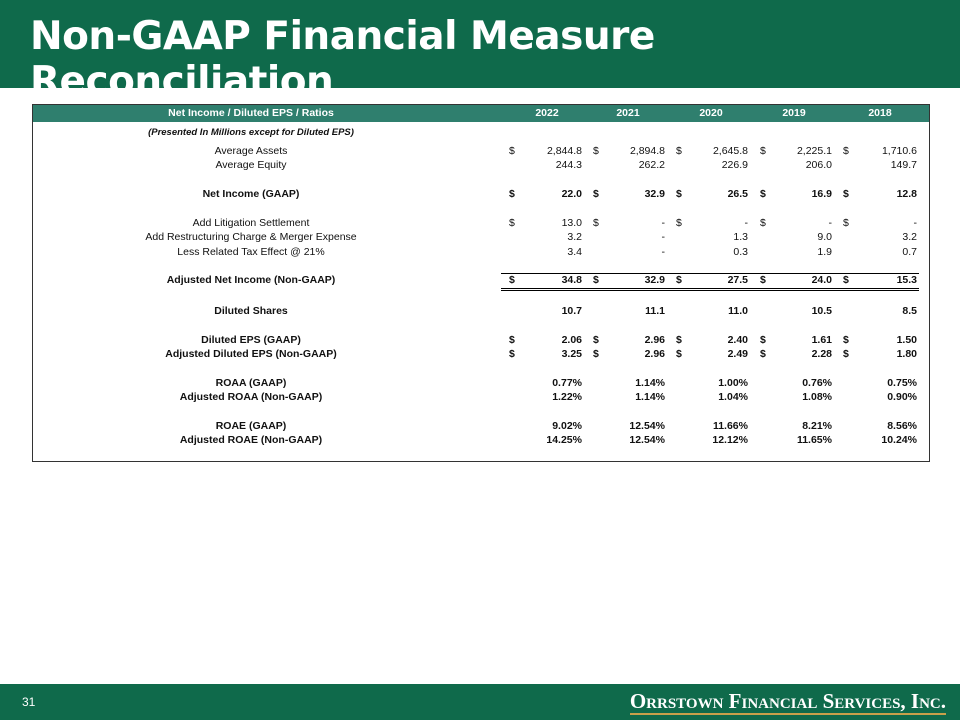 The width and height of the screenshot is (960, 720). I want to click on cell-value: 0.76%, so click(817, 383).